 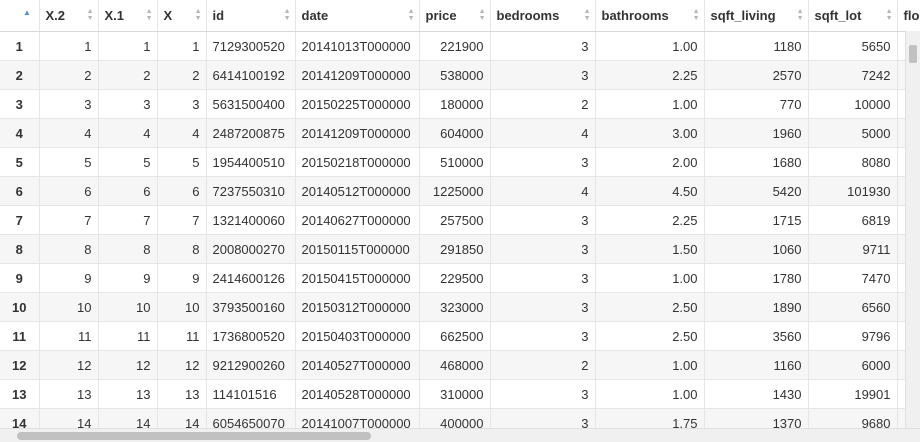 What do you see at coordinates (853, 46) in the screenshot?
I see `table-cell: 5650` at bounding box center [853, 46].